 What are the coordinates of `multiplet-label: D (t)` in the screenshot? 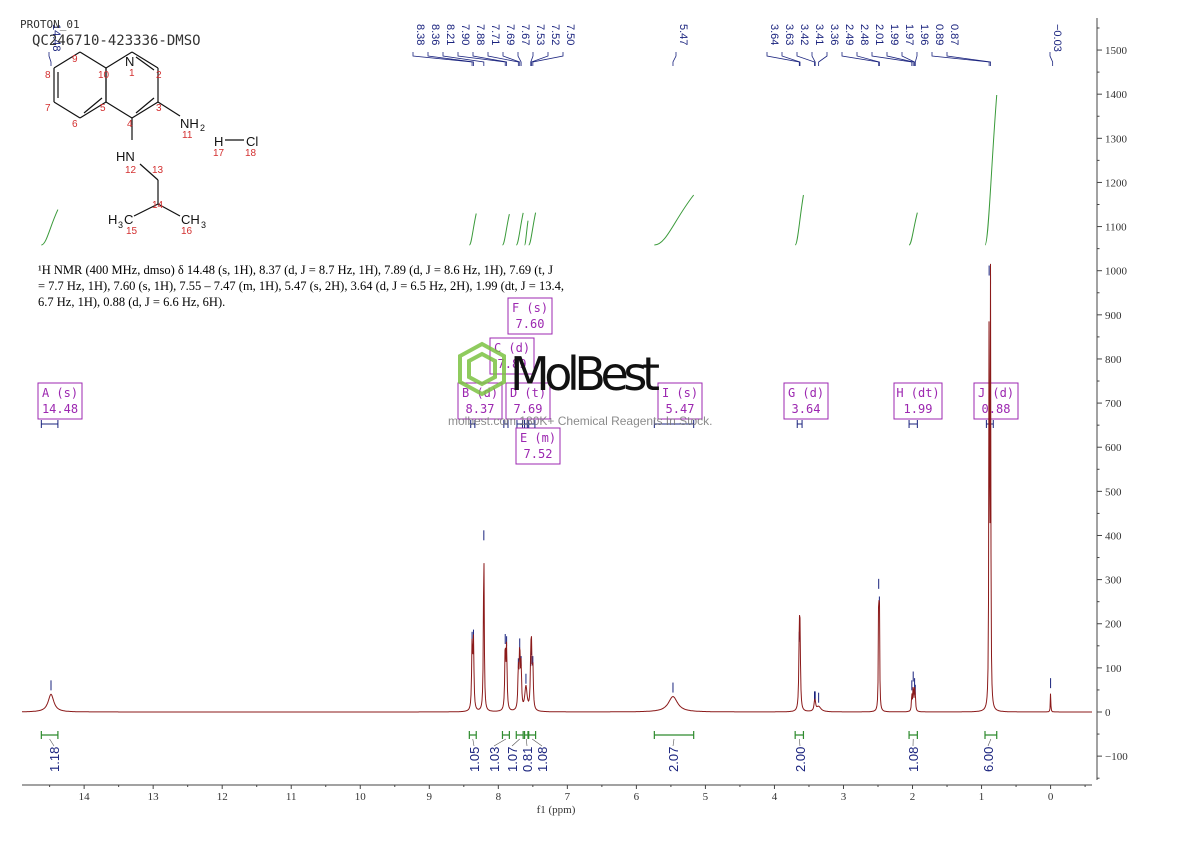 It's located at (528, 393).